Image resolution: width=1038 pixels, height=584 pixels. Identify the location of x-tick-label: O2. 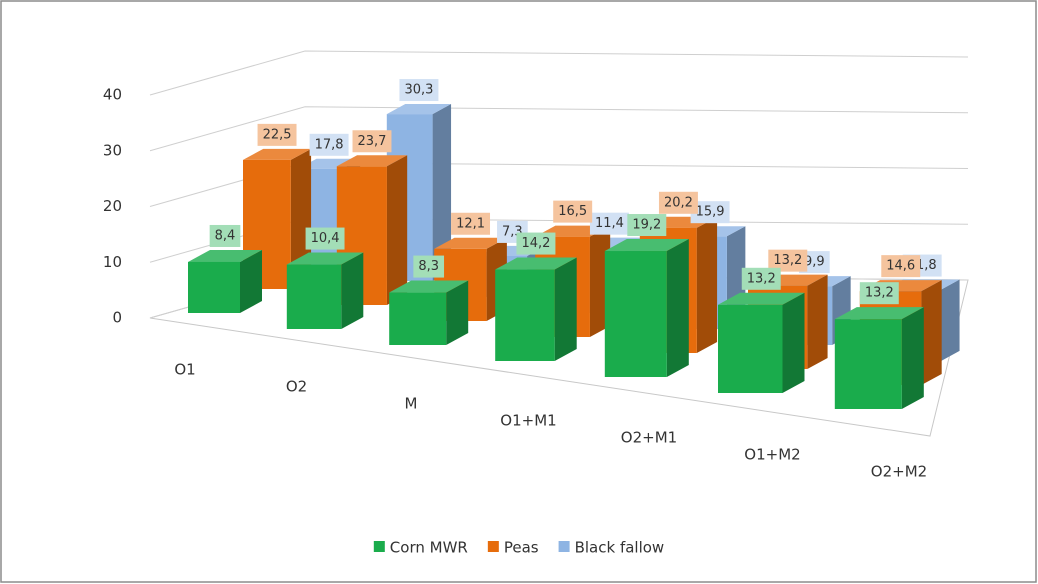
(296, 387).